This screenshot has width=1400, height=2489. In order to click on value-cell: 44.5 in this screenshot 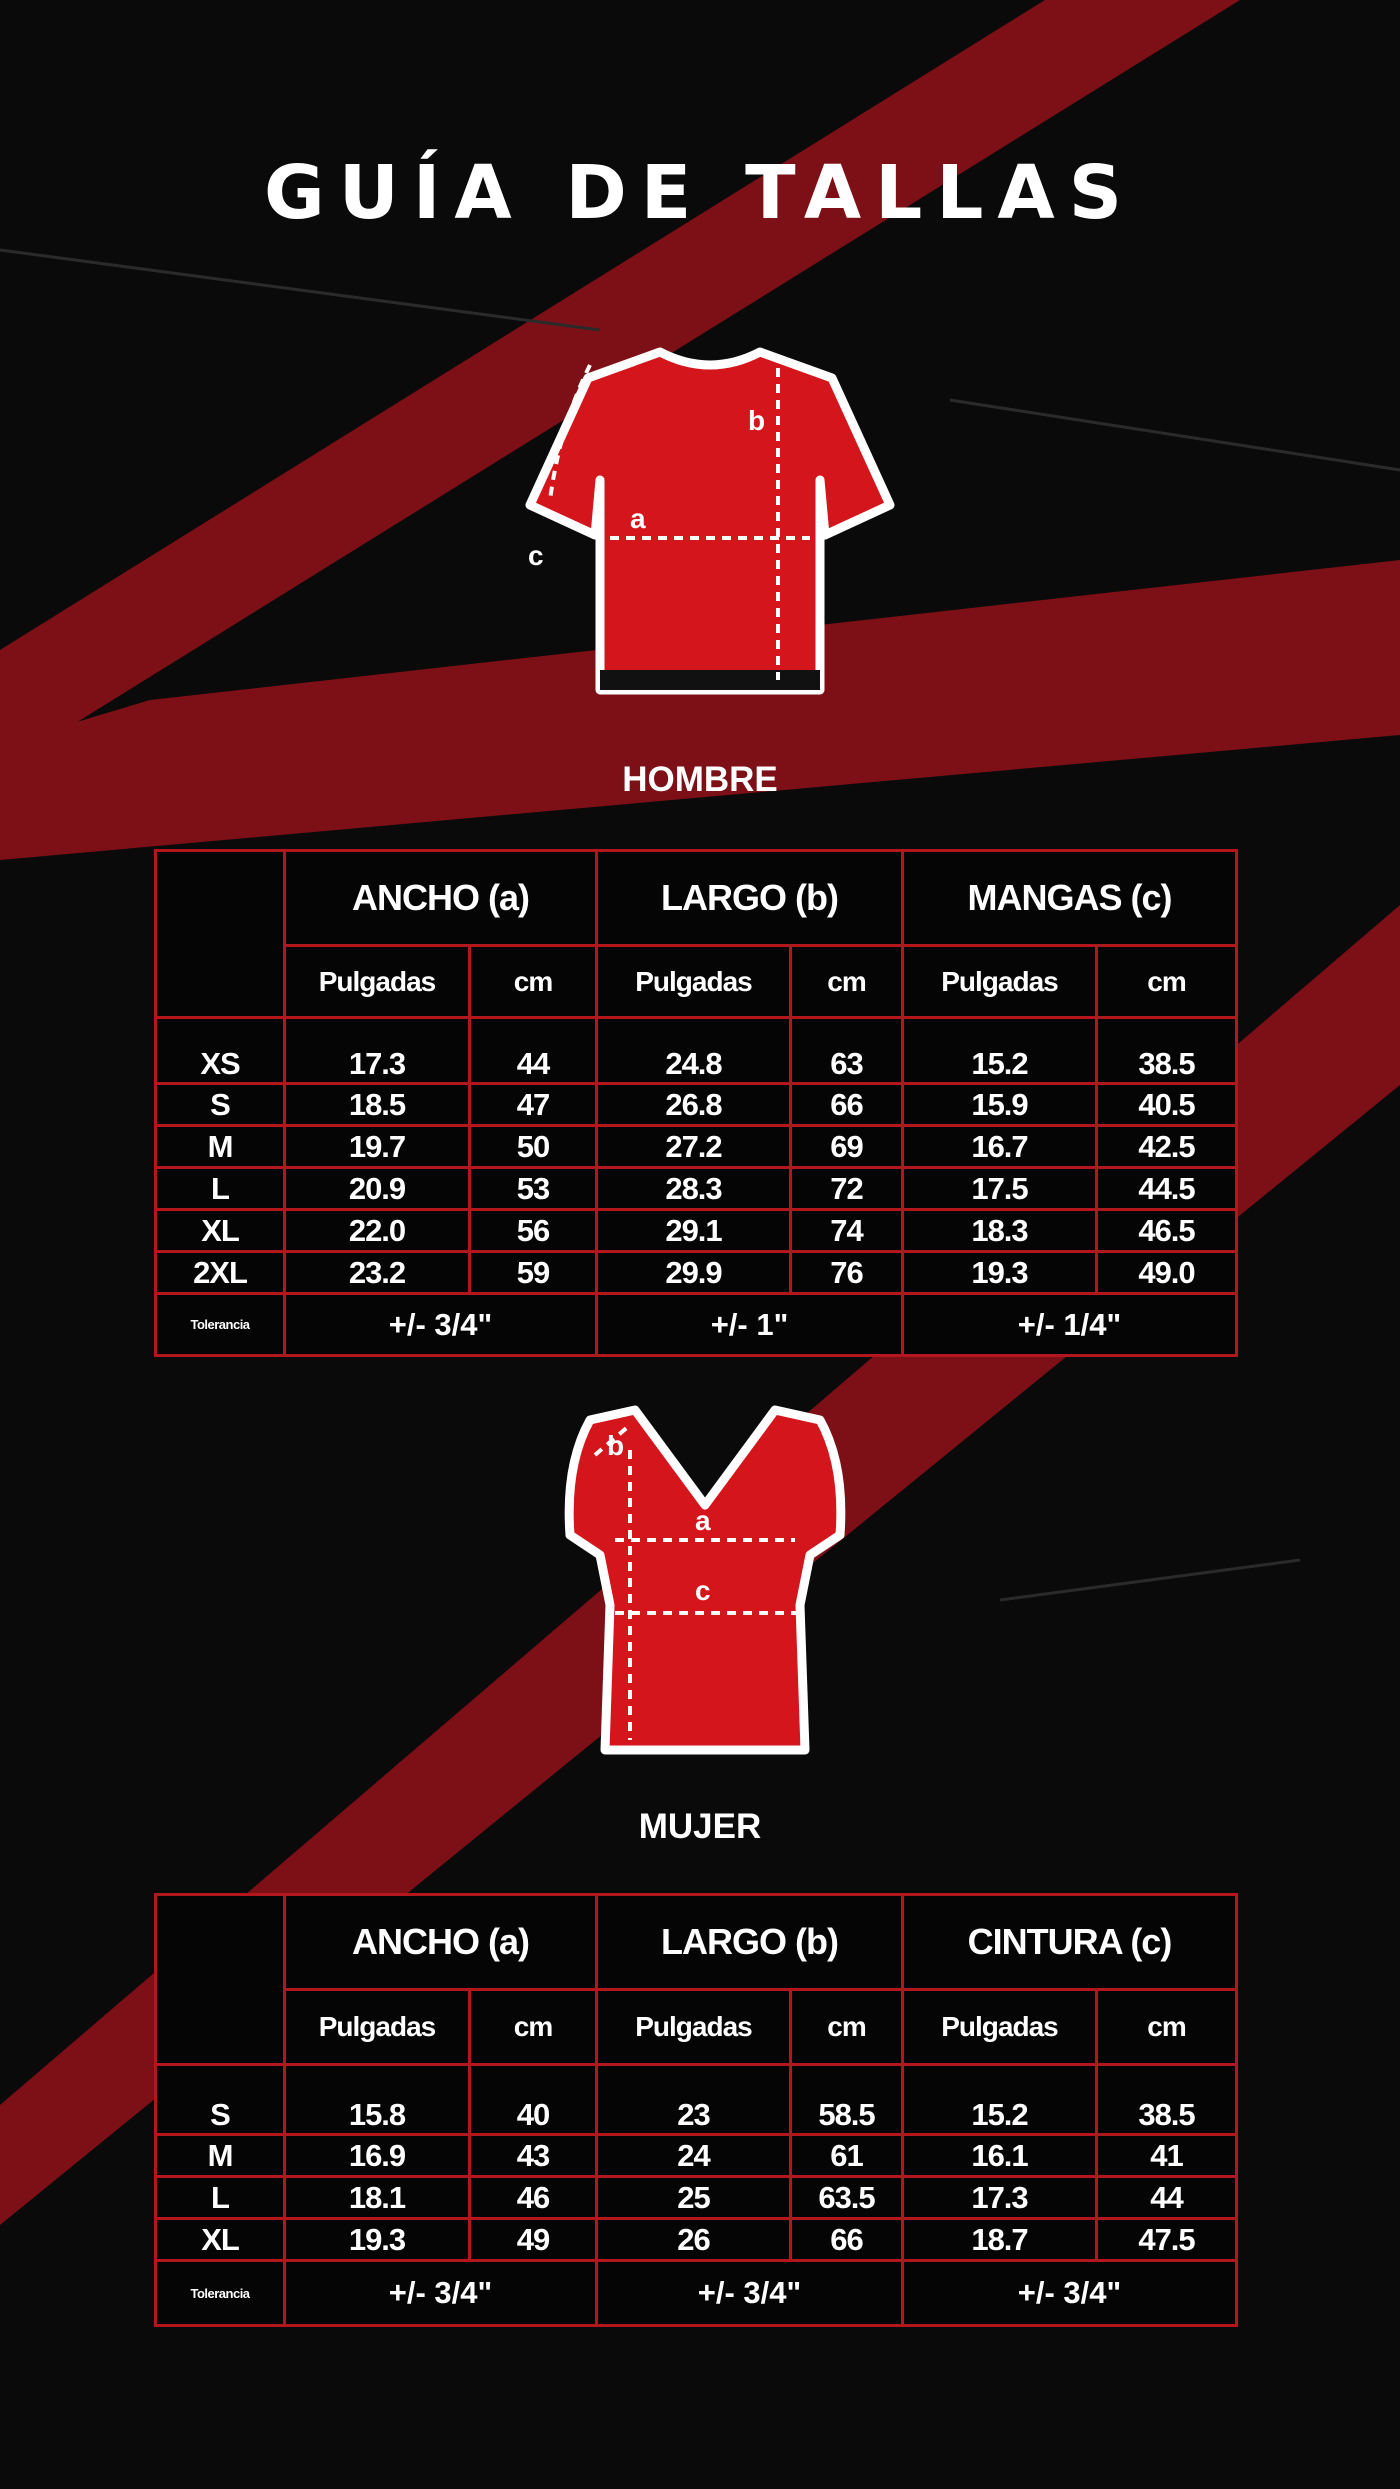, I will do `click(1166, 1188)`.